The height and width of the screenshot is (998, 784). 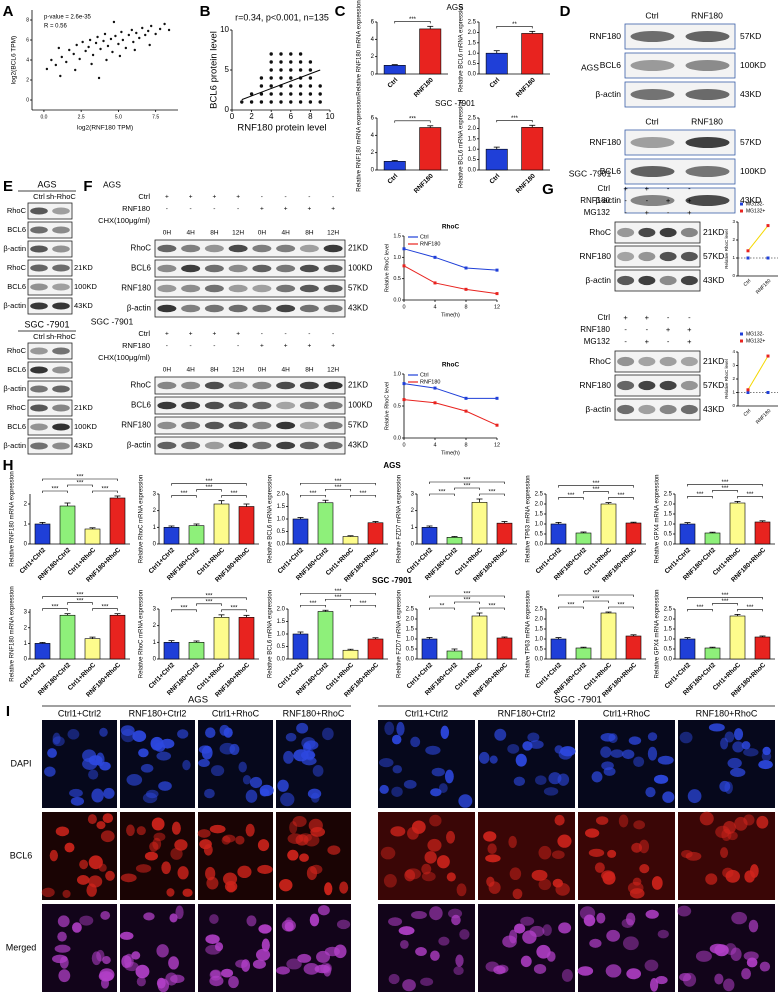 I want to click on row-label: BCL6, so click(x=611, y=171).